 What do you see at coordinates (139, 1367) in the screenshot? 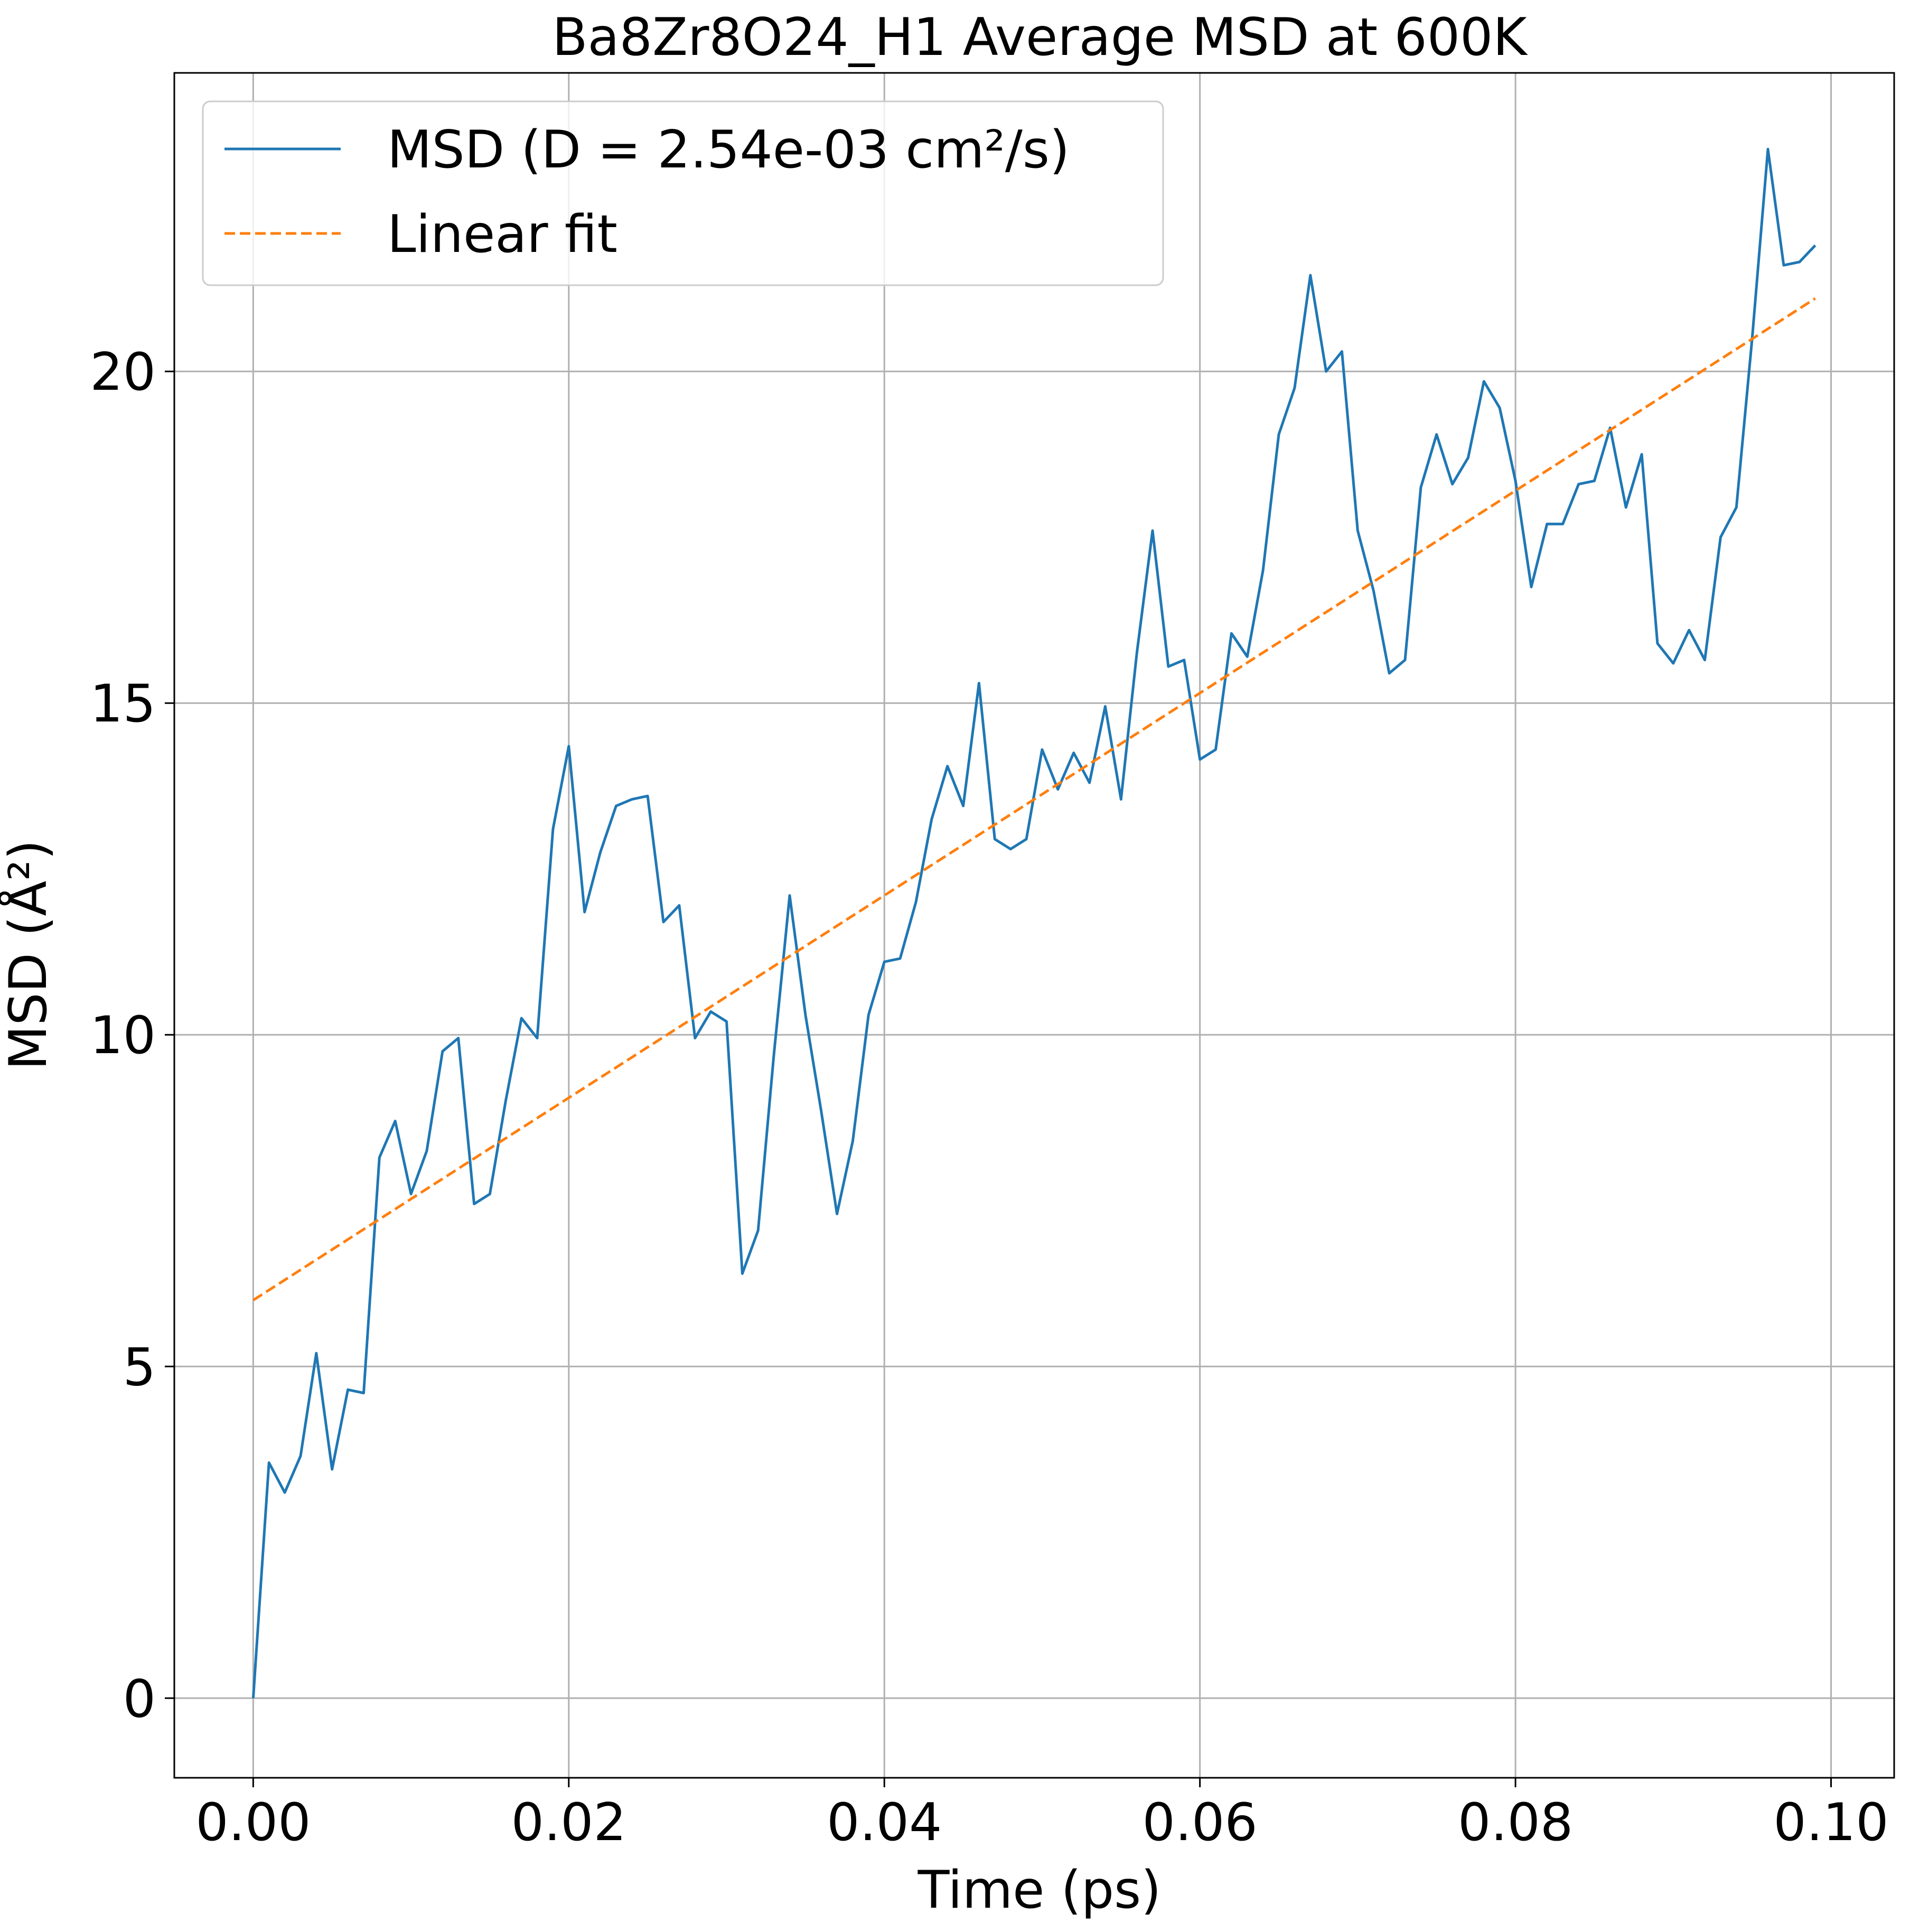
I see `y-tick-label: 5` at bounding box center [139, 1367].